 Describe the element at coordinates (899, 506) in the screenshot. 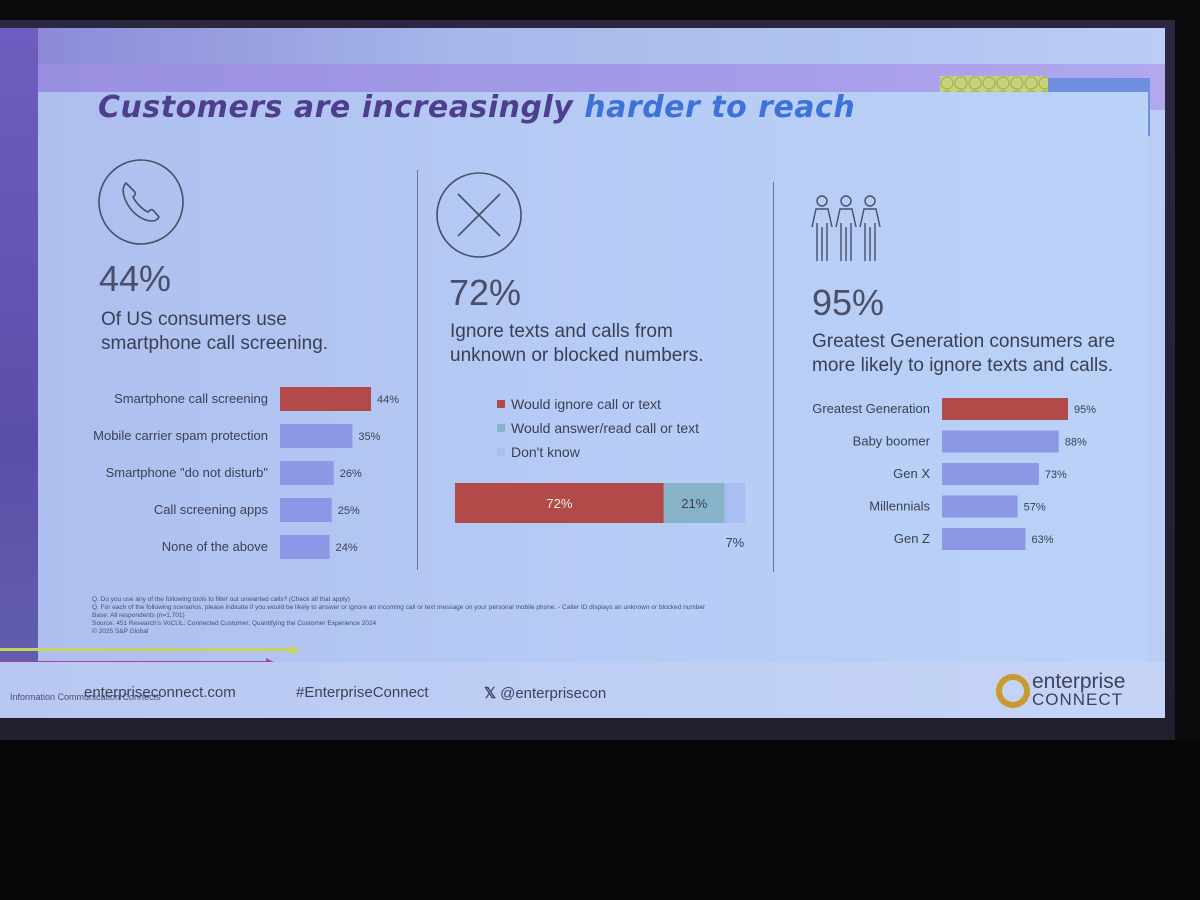

I see `bar-category-label: Millennials` at that location.